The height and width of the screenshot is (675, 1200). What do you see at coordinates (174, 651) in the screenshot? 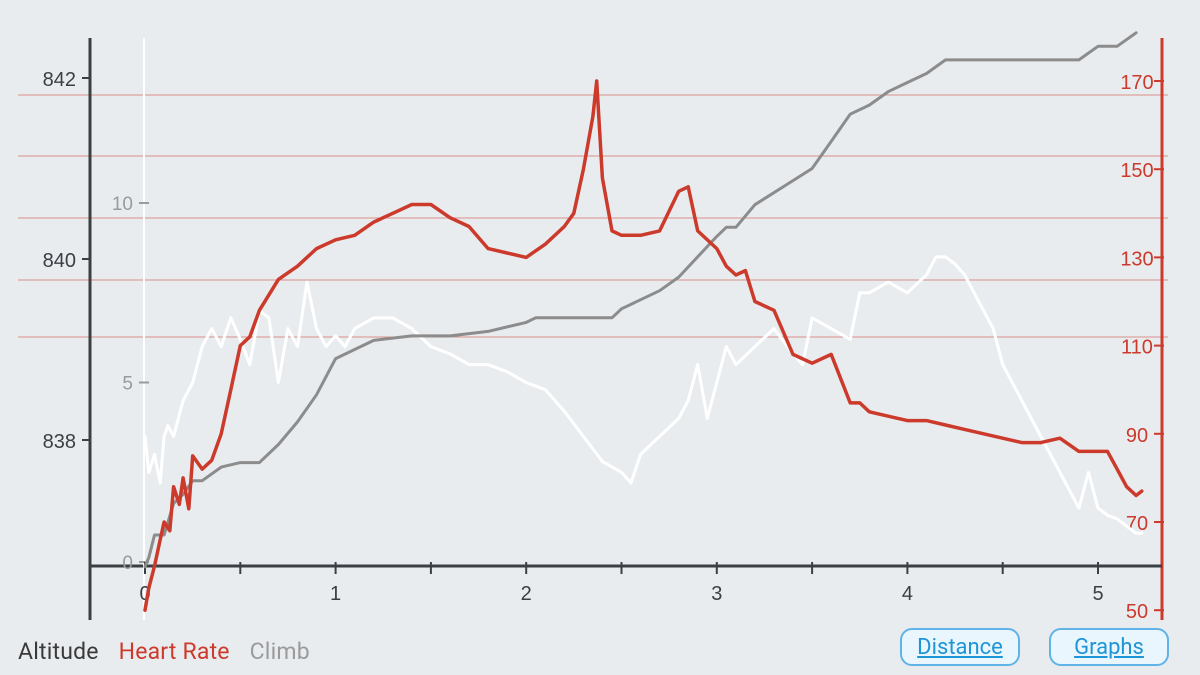
I see `legend-heart-rate: Heart Rate` at bounding box center [174, 651].